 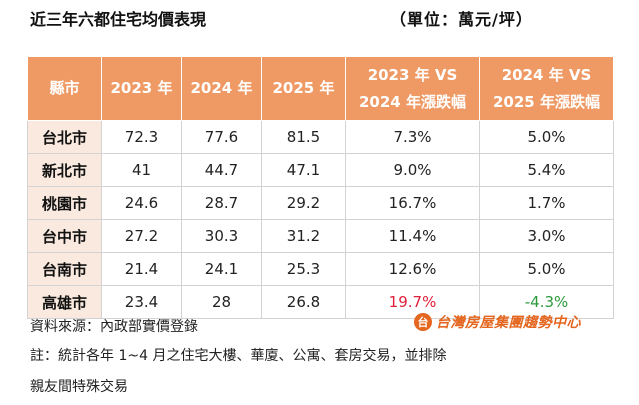 I want to click on city-cell: 台南市, so click(x=64, y=269).